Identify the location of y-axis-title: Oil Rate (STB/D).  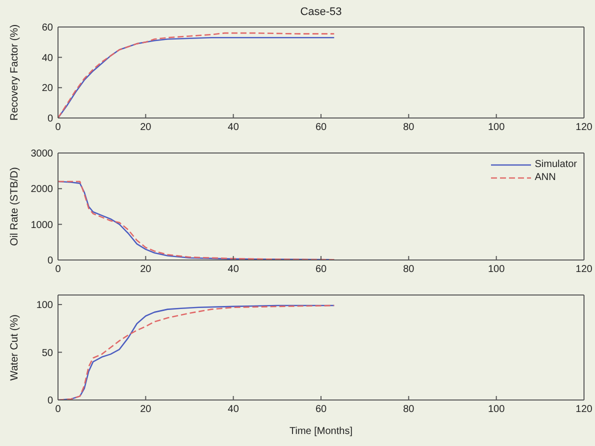
(14, 206).